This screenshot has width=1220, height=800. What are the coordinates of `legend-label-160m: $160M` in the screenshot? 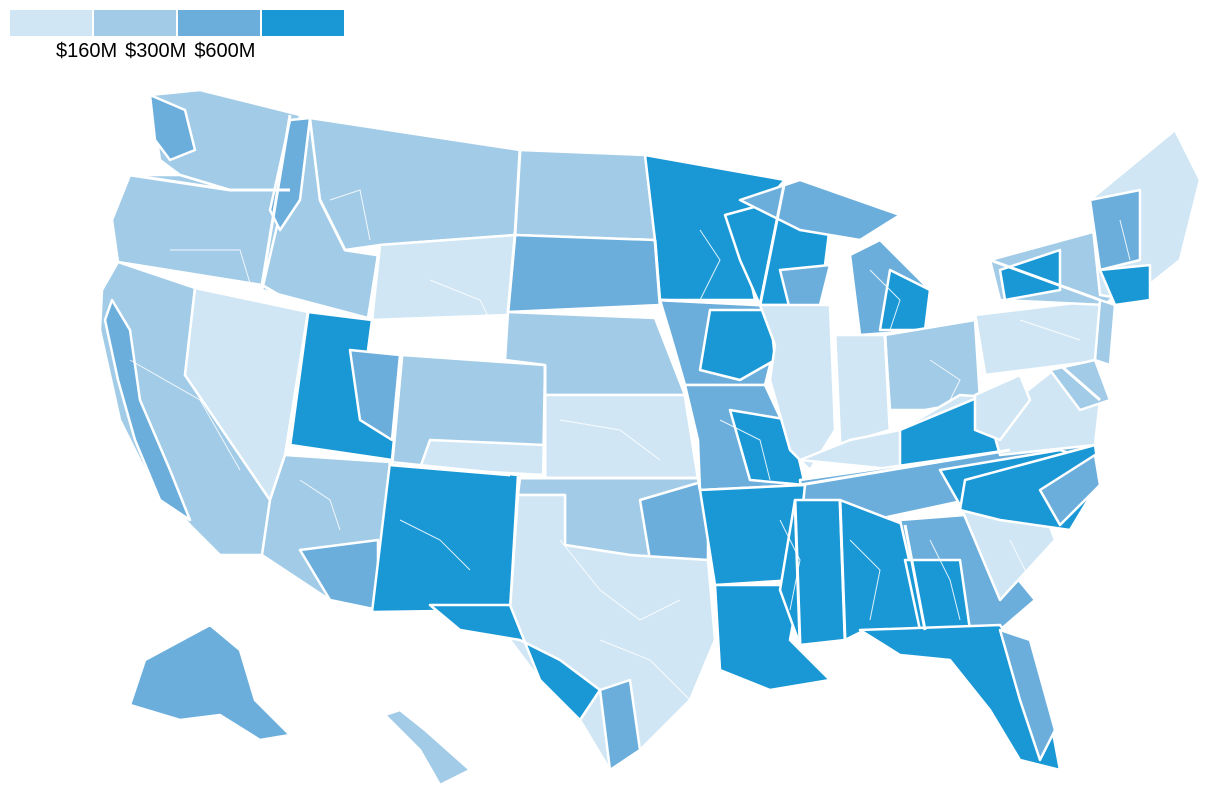 It's located at (87, 51).